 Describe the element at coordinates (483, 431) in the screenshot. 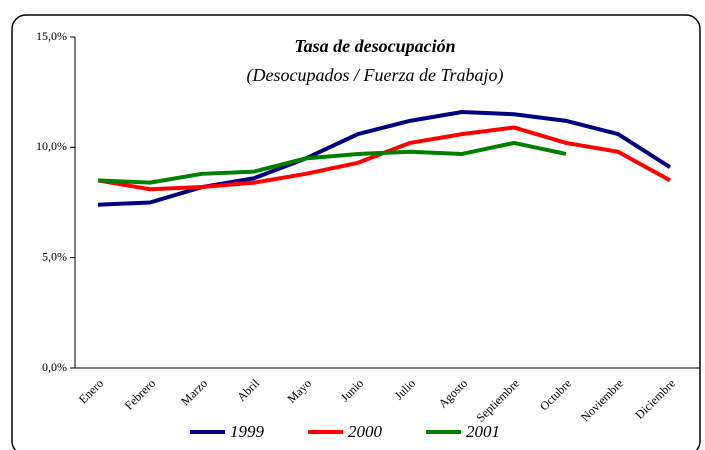

I see `legend-label: 2001` at that location.